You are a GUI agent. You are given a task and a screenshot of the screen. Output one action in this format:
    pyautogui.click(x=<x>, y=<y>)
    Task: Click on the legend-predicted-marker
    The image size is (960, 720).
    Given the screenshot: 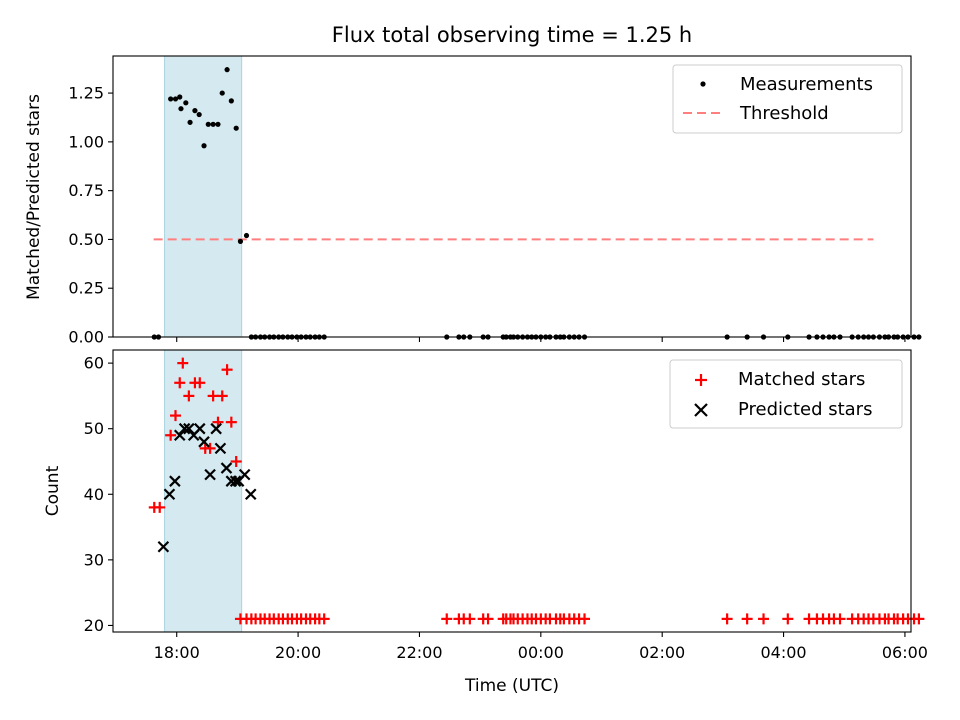 What is the action you would take?
    pyautogui.click(x=701, y=410)
    